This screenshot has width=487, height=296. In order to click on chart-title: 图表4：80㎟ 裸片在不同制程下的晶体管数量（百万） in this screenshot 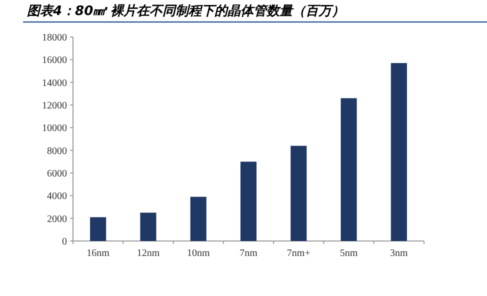, I will do `click(186, 11)`.